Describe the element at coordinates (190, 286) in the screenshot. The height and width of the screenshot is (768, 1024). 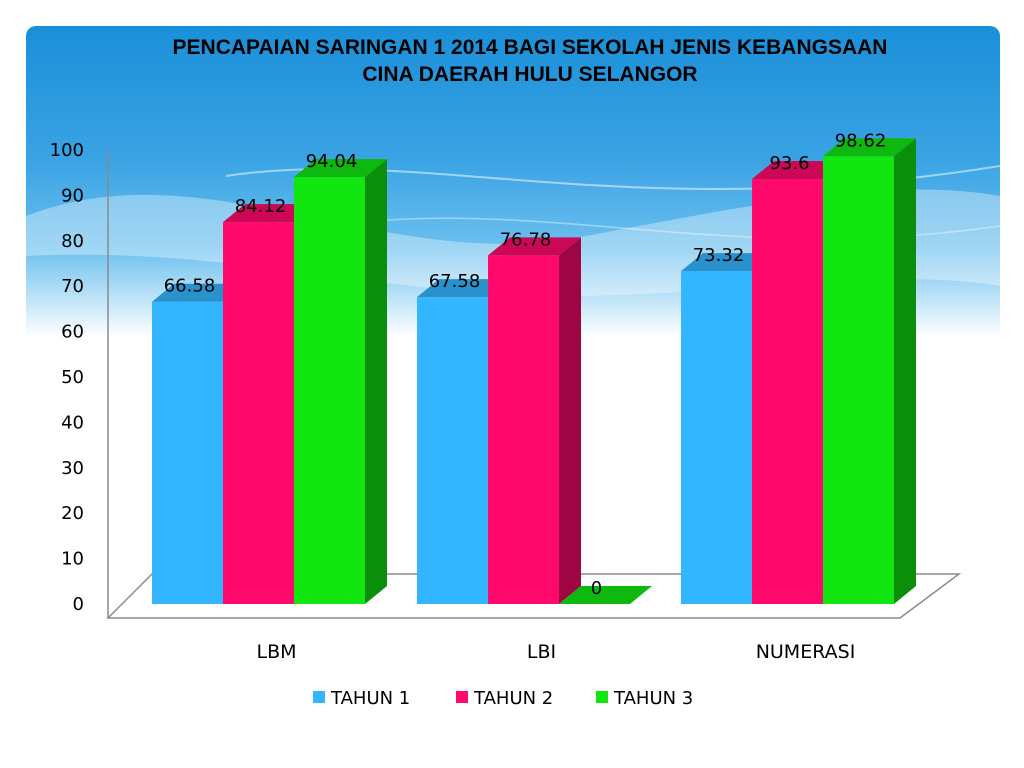
I see `data-label: 66.58` at that location.